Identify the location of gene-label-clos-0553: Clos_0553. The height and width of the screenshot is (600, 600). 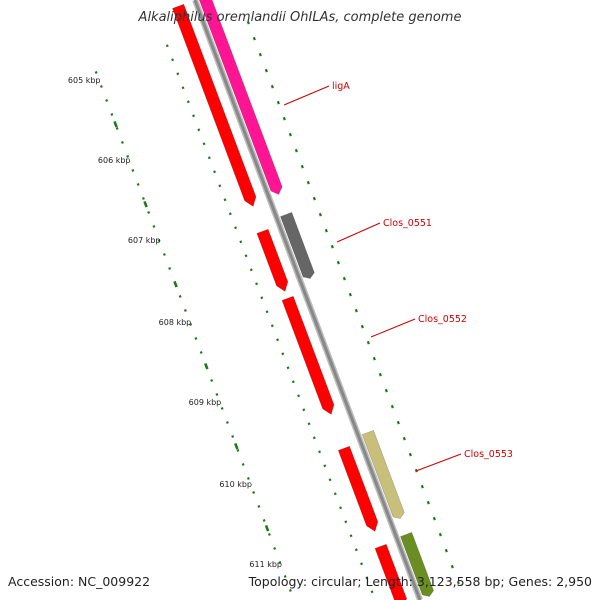
(488, 454).